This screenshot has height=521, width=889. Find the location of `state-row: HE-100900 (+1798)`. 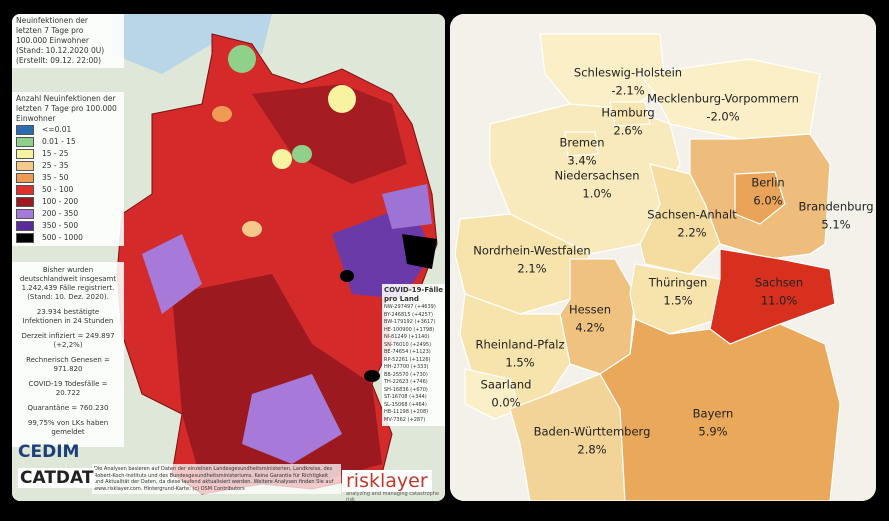

state-row: HE-100900 (+1798) is located at coordinates (409, 329).